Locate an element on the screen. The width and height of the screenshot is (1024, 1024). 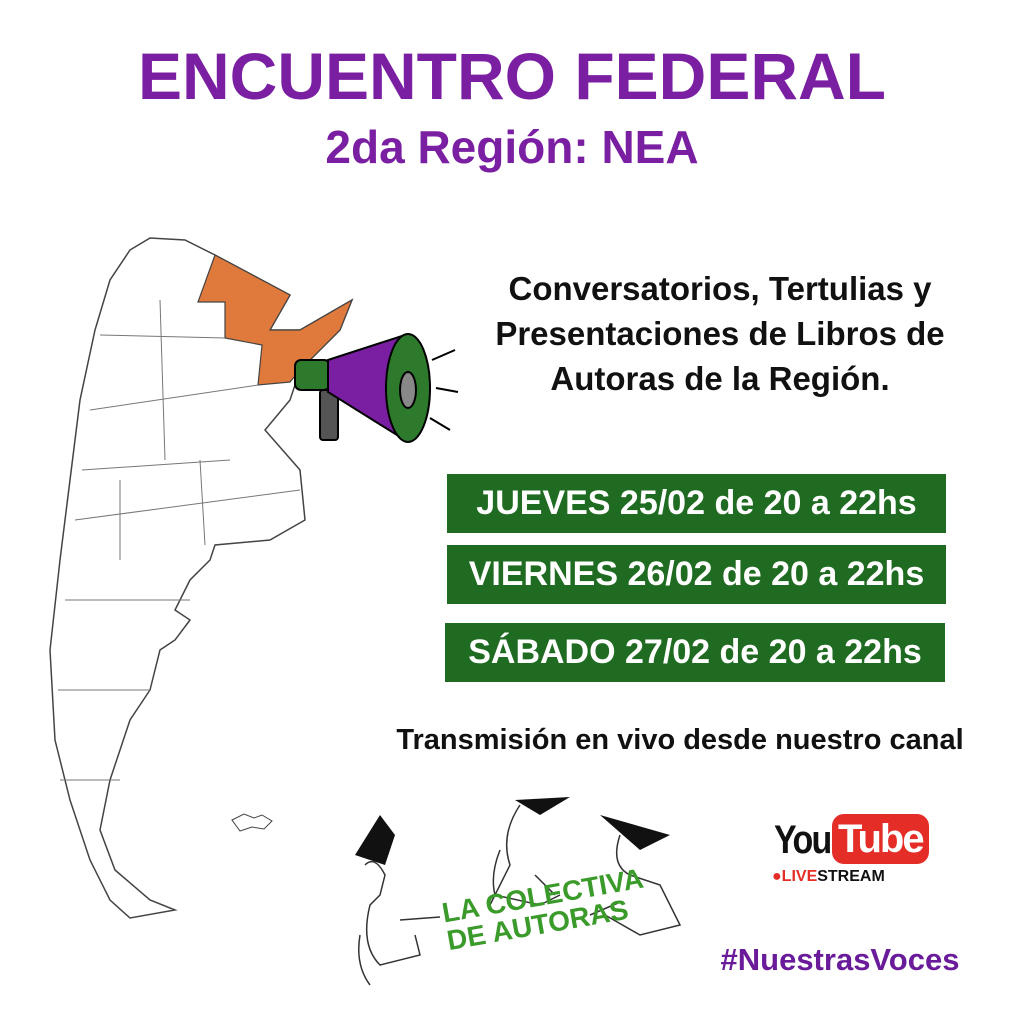
hashtag: #NuestrasVoces is located at coordinates (840, 959).